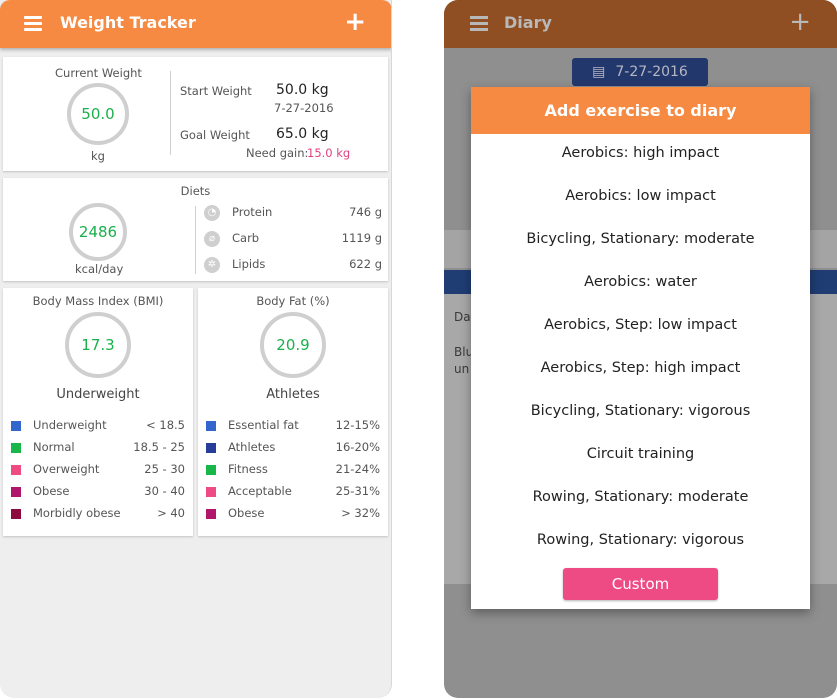 The width and height of the screenshot is (837, 700). I want to click on exercise-option: Bicycling, Stationary: vigorous, so click(640, 411).